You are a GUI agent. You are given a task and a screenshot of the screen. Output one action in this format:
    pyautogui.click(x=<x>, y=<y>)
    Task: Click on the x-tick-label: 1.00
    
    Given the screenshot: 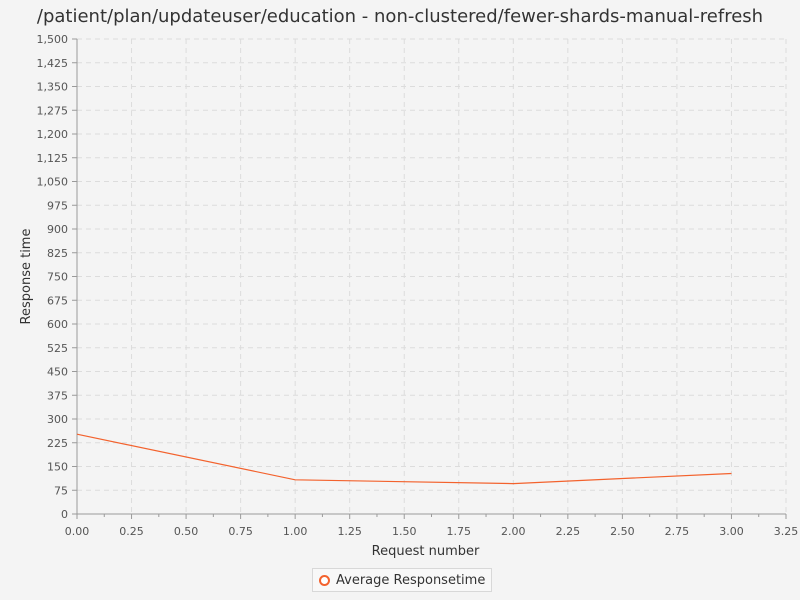 What is the action you would take?
    pyautogui.click(x=295, y=531)
    